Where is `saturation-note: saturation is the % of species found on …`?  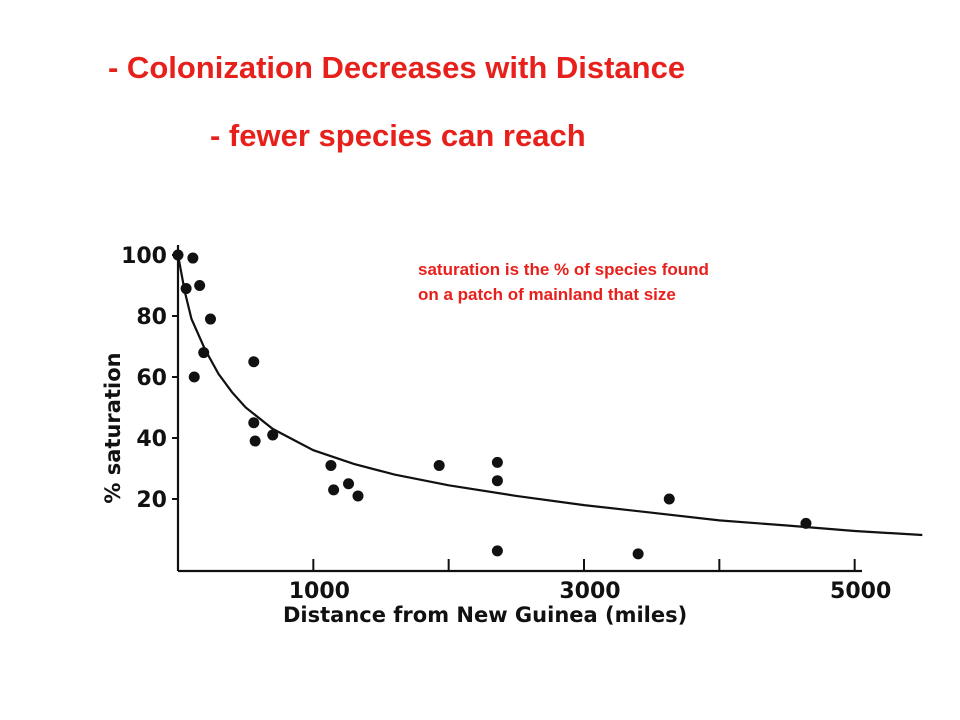
saturation-note: saturation is the % of species found on … is located at coordinates (563, 282).